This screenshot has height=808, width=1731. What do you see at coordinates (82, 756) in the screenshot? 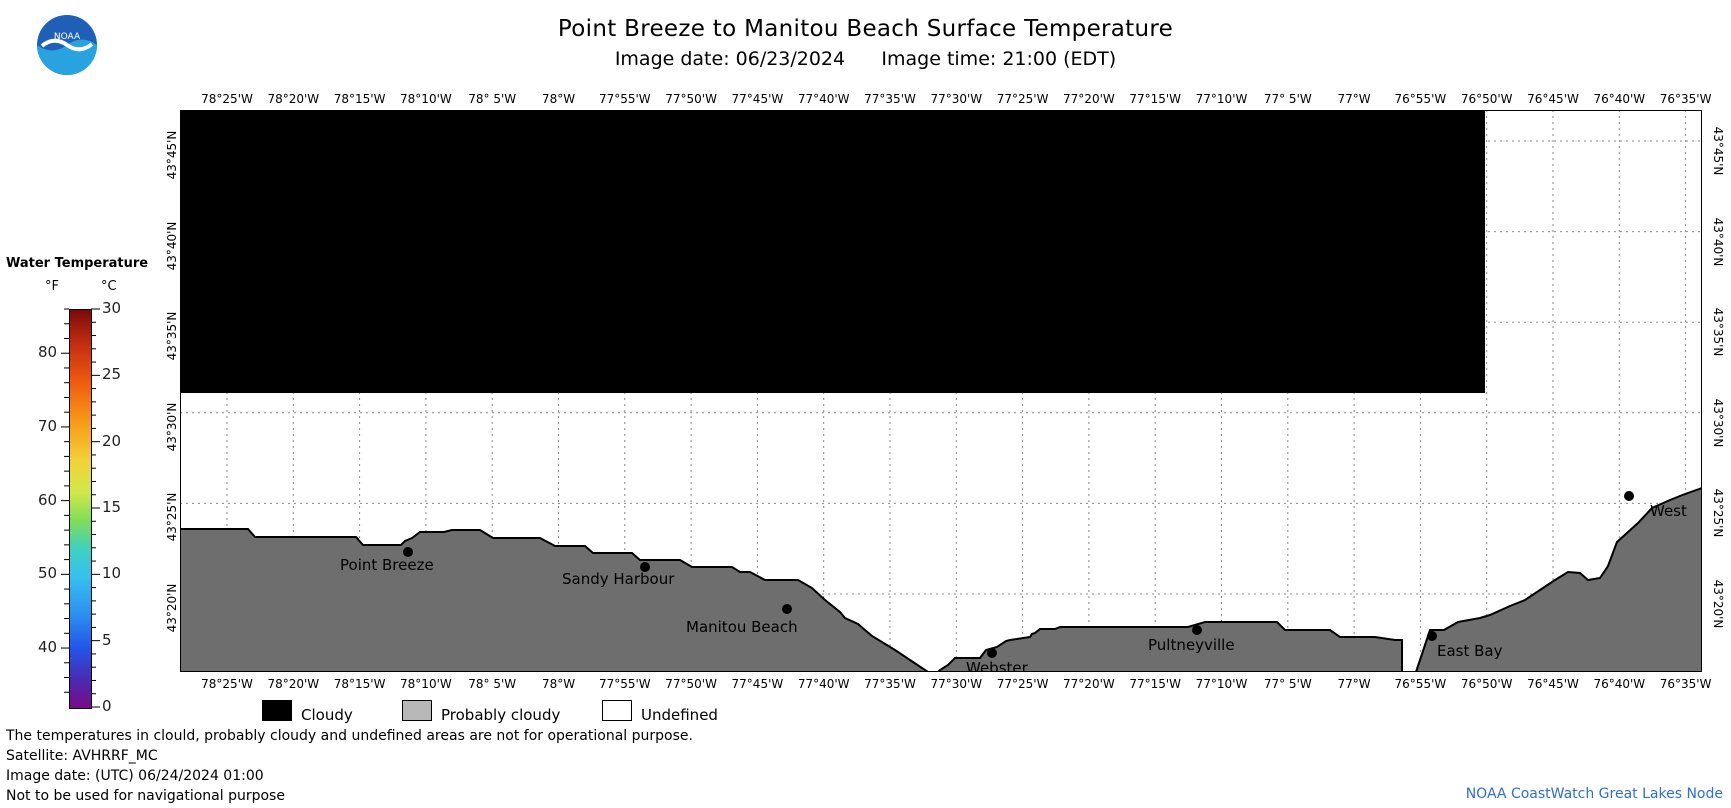
I see `note-satellite: Satellite: AVHRRF_MC` at bounding box center [82, 756].